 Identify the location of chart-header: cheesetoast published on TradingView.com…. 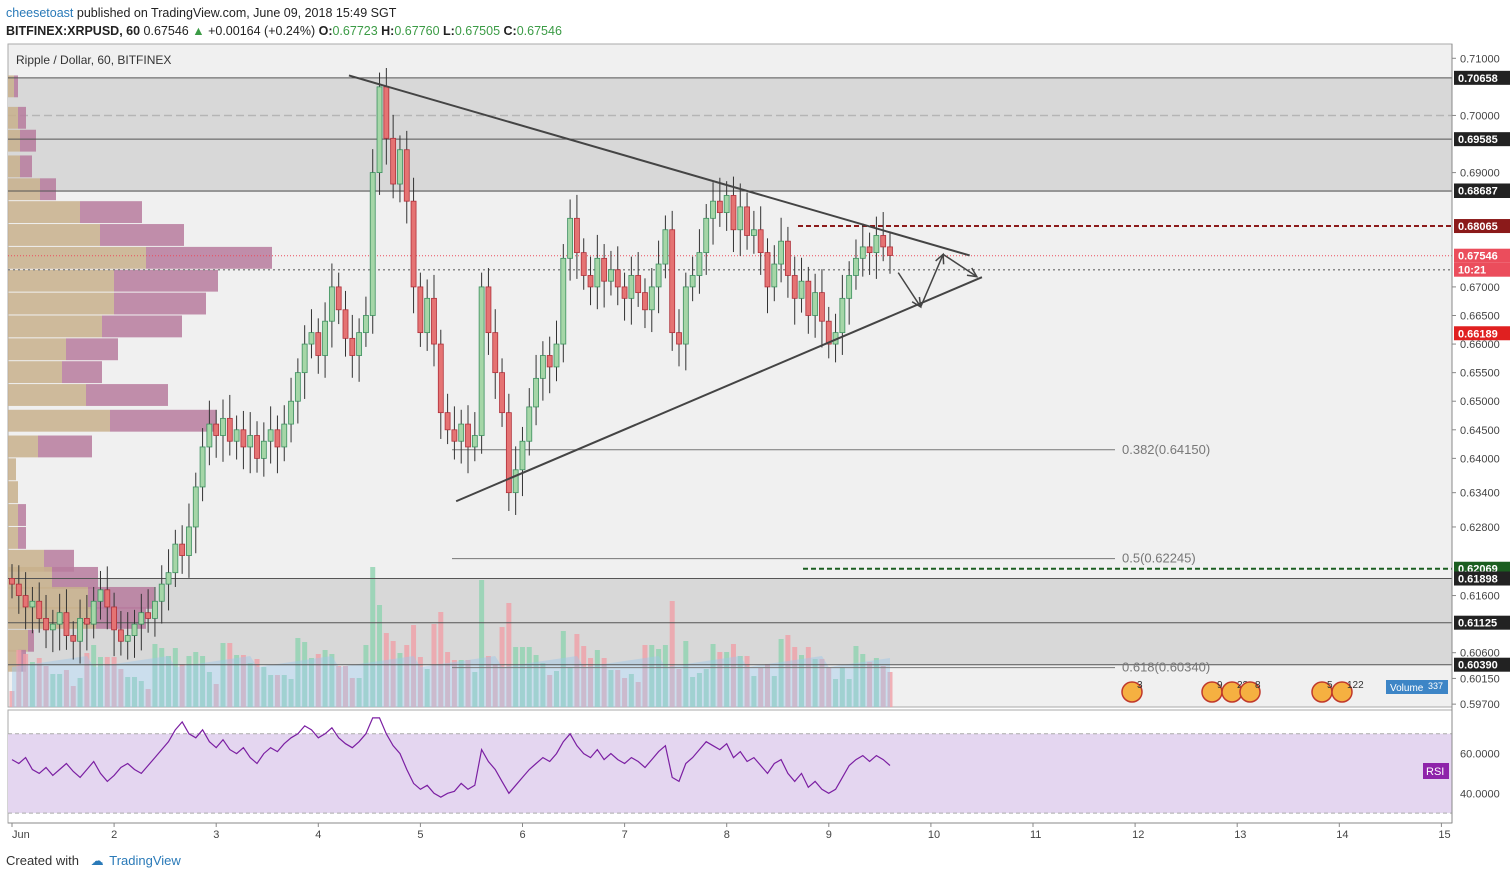
(284, 22).